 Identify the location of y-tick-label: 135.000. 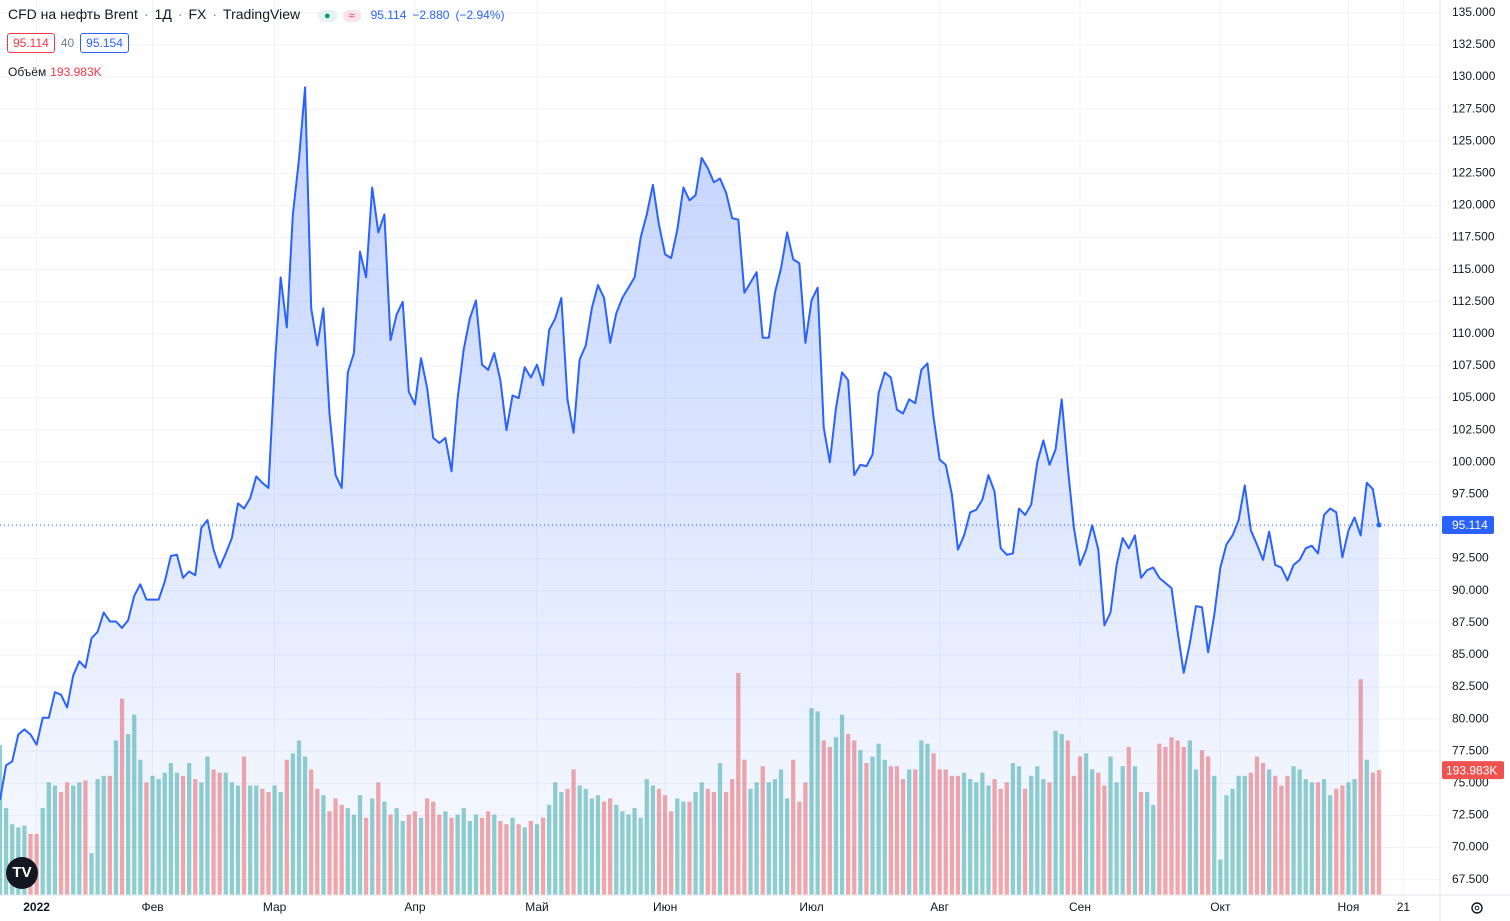
(1474, 12).